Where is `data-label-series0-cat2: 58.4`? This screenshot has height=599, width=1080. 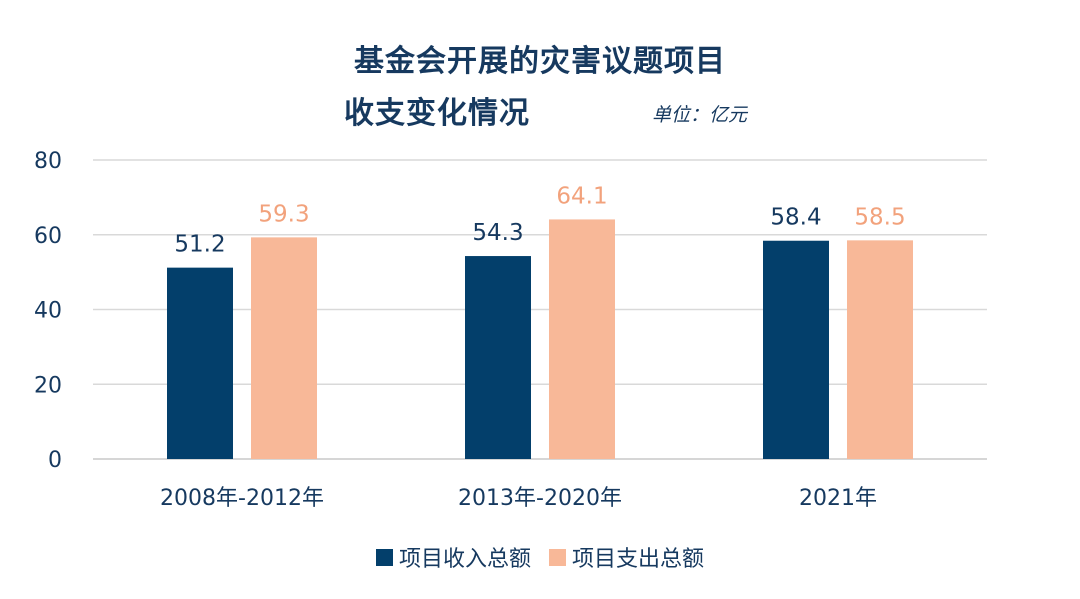 data-label-series0-cat2: 58.4 is located at coordinates (795, 218).